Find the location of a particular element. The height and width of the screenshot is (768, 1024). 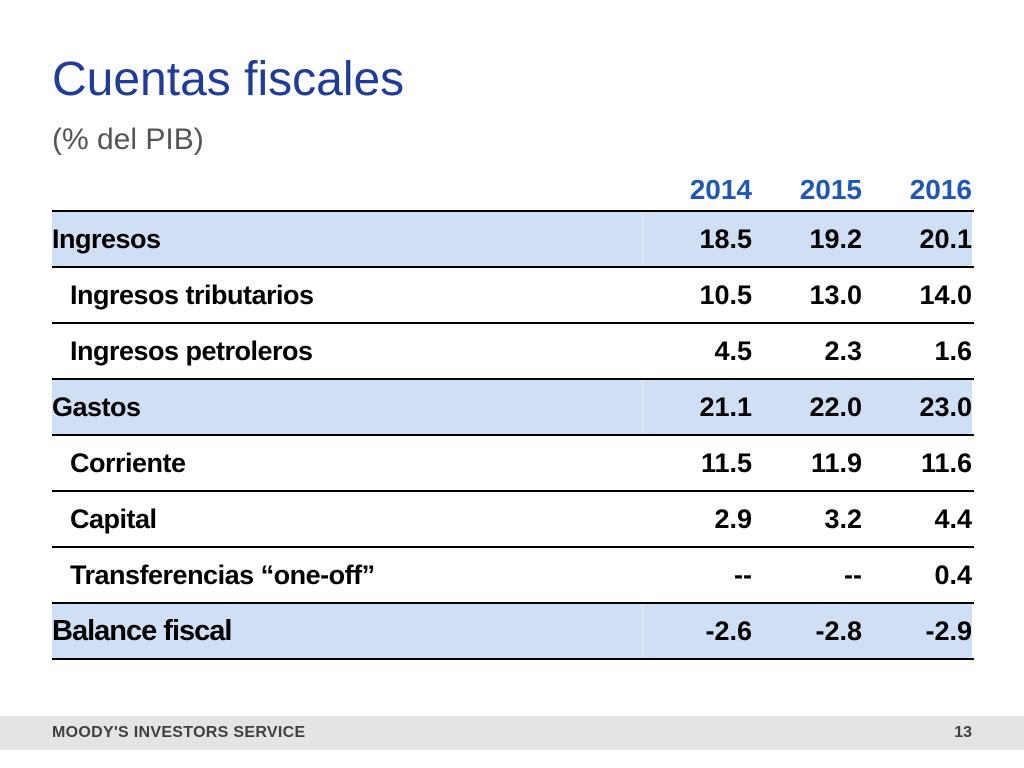

footer-brand: MOODY'S INVESTORS SERVICE is located at coordinates (179, 732).